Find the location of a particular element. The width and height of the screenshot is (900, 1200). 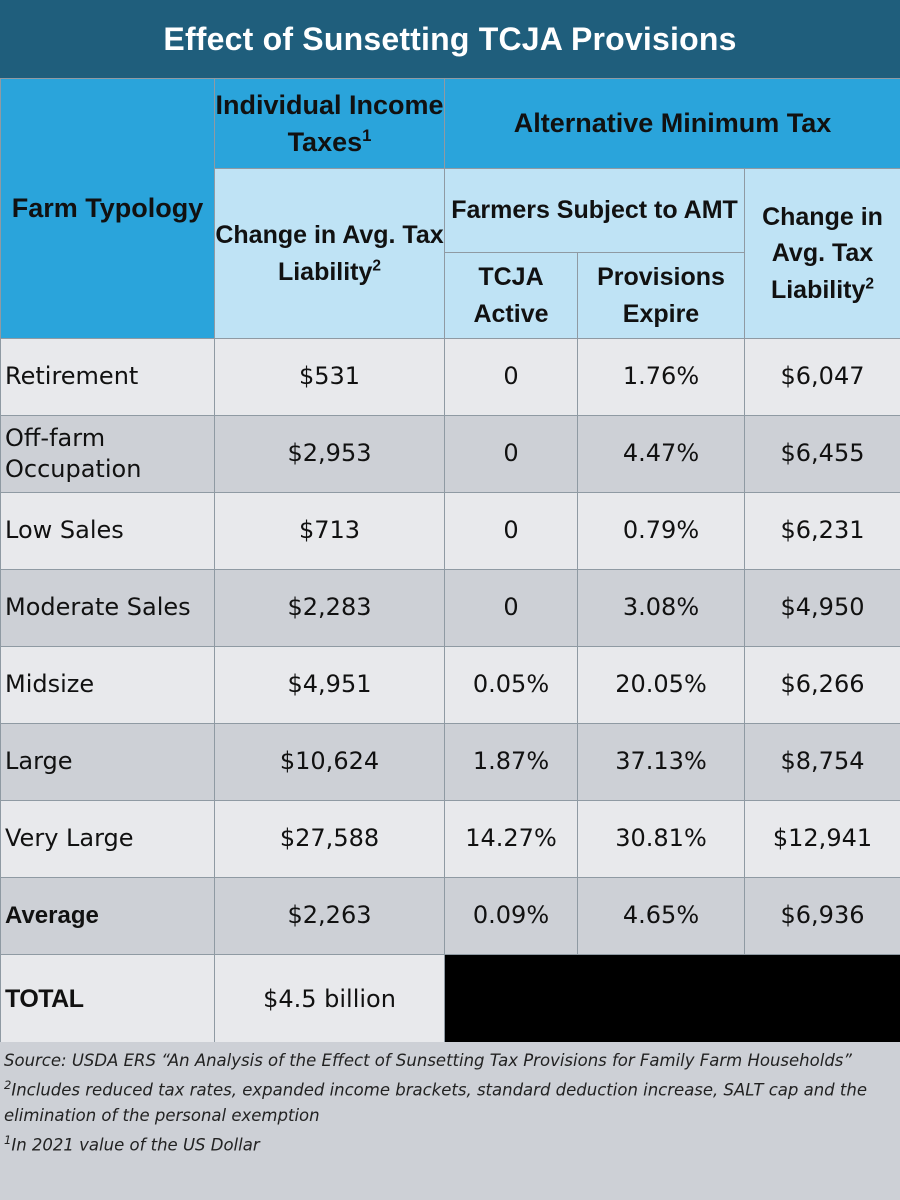

row-income-change: $2,283 is located at coordinates (329, 608).